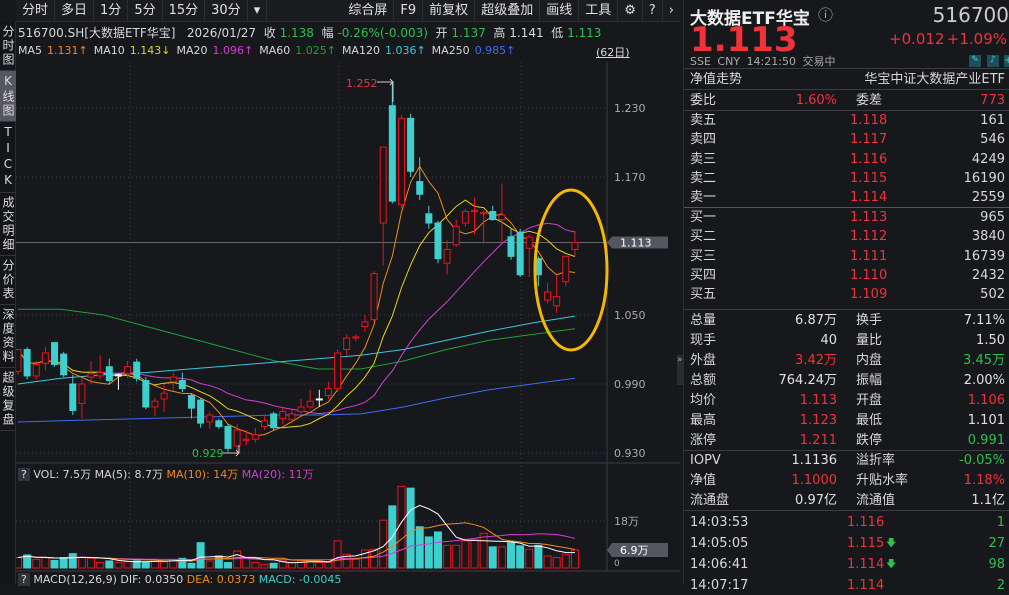  Describe the element at coordinates (571, 270) in the screenshot. I see `highlight-ellipse` at that location.